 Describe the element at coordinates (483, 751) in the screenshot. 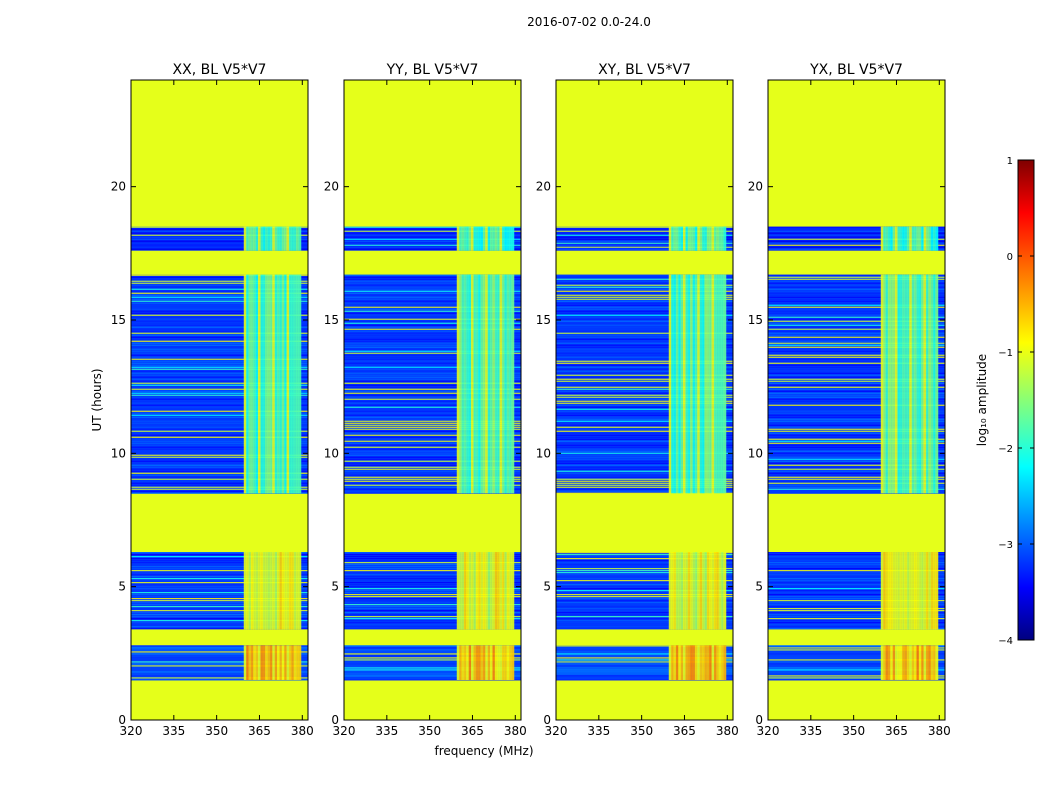

I see `x-axis-label: frequency (MHz)` at that location.